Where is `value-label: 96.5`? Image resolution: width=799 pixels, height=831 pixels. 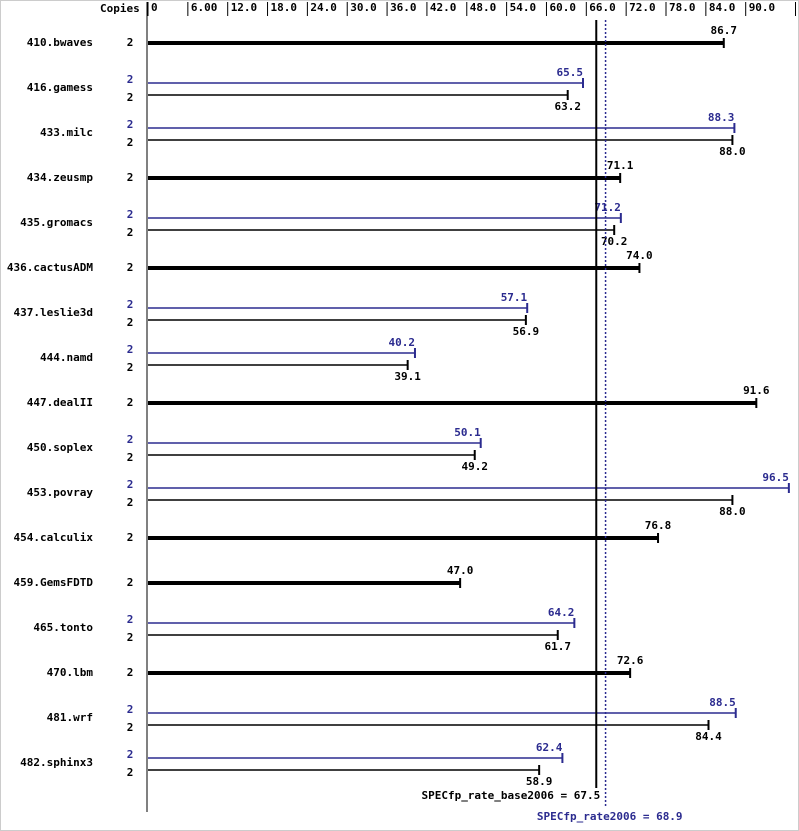 value-label: 96.5 is located at coordinates (775, 477).